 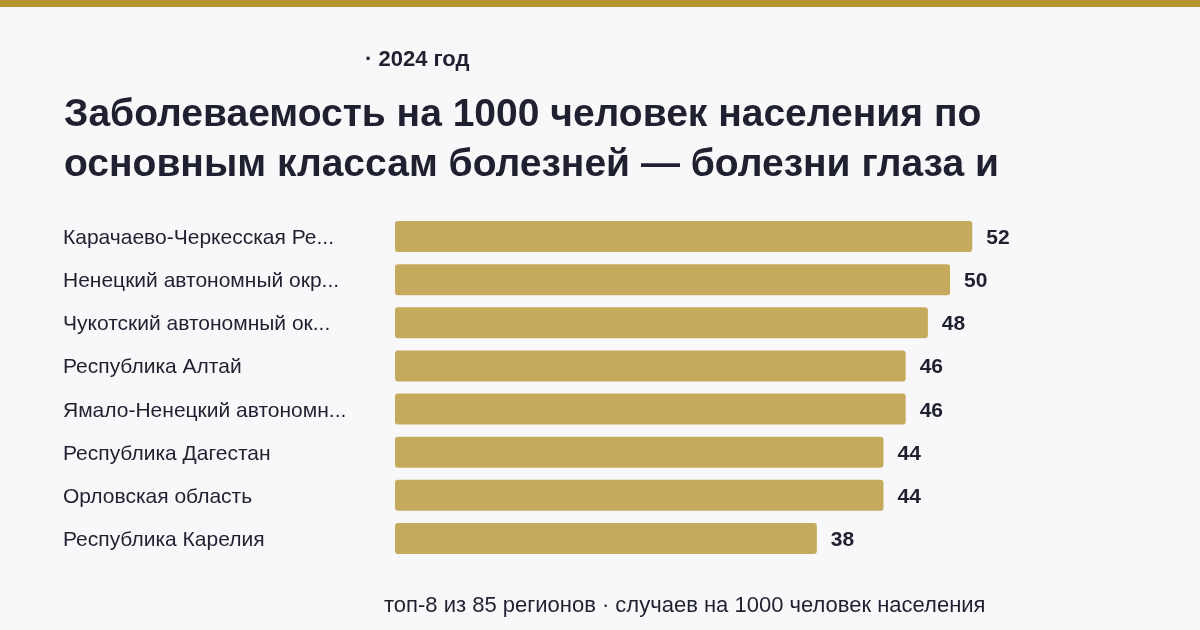 What do you see at coordinates (158, 495) in the screenshot?
I see `y-tick-label: Орловская область` at bounding box center [158, 495].